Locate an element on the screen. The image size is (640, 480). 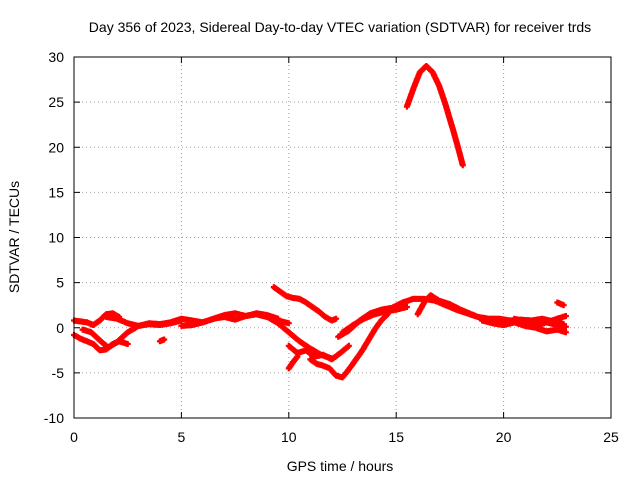
series-arc-s is located at coordinates (550, 321).